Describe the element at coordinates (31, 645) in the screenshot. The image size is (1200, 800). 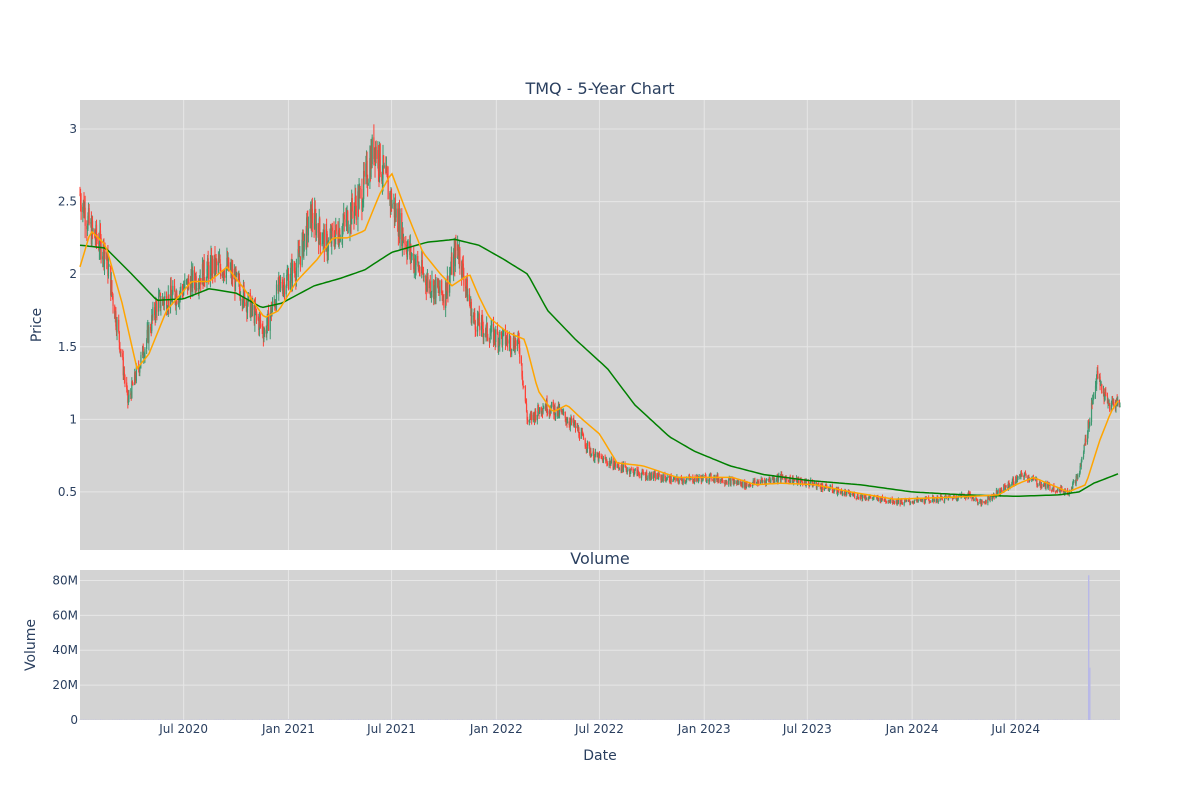
I see `volume-axis-title: Volume` at that location.